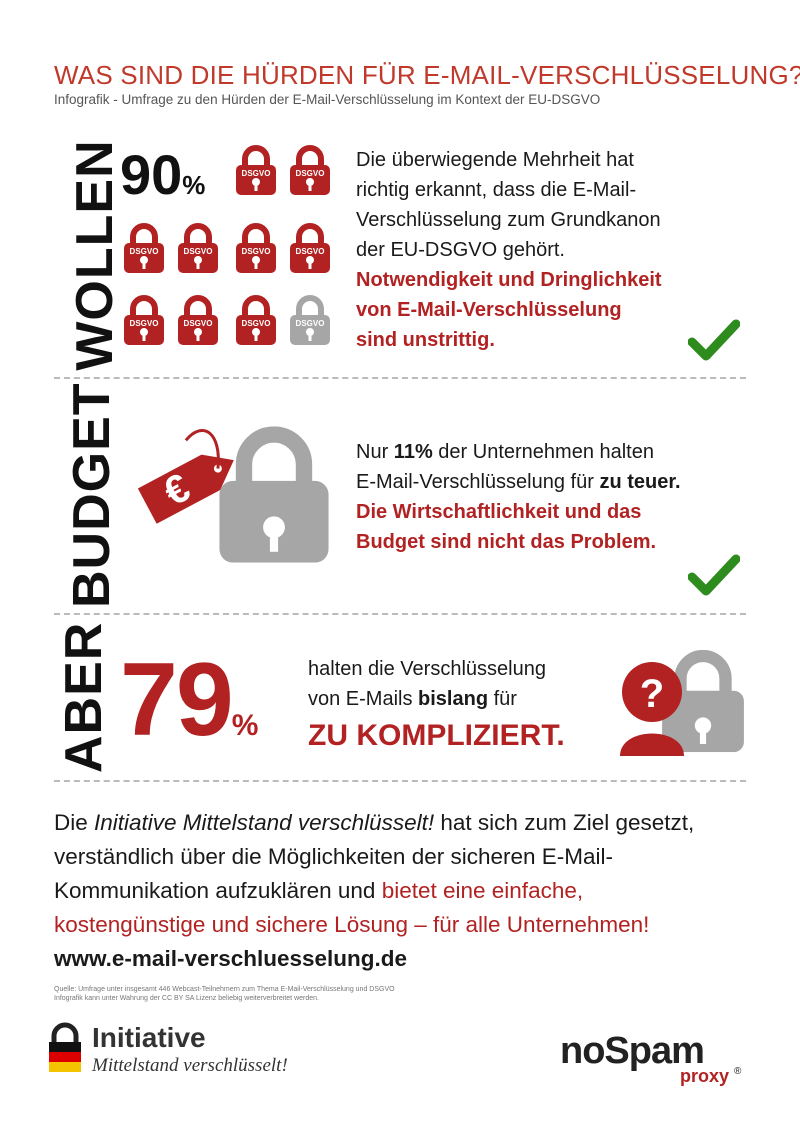 The width and height of the screenshot is (800, 1134). Describe the element at coordinates (231, 958) in the screenshot. I see `website-link: www.e-mail-verschluesselung.de` at that location.